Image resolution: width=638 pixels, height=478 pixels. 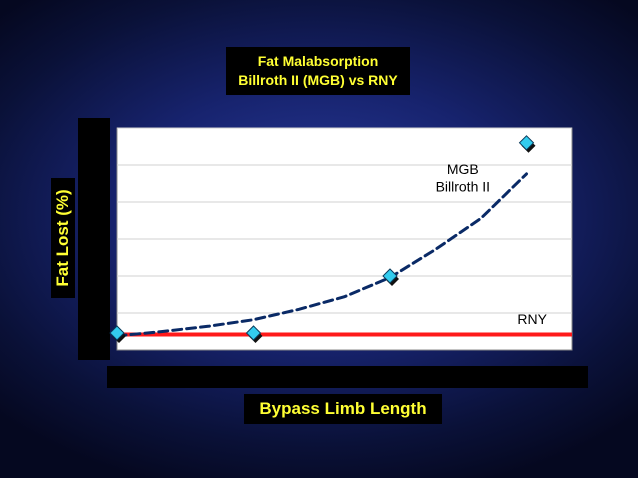 I want to click on y-tick-label-20: 20, so click(x=93, y=202).